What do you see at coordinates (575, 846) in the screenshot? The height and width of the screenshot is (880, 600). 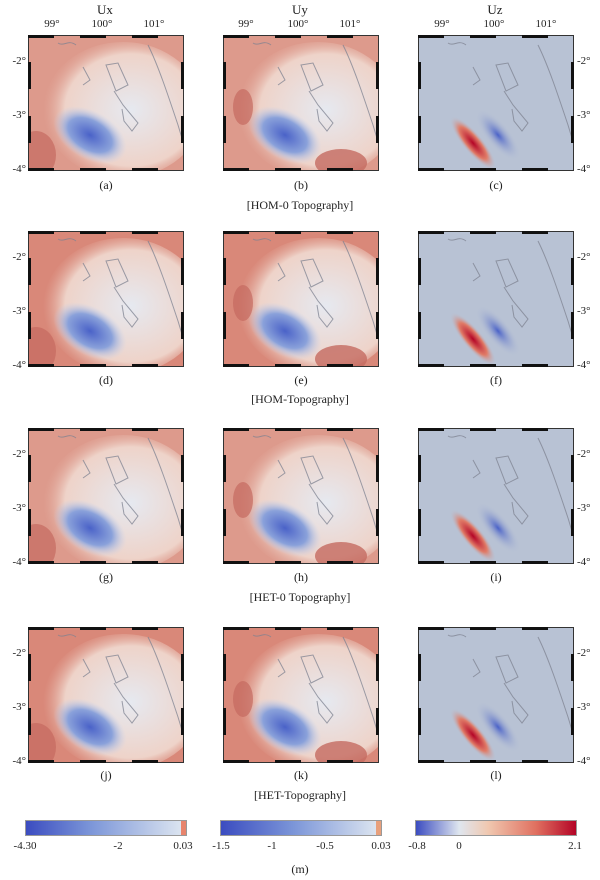 I see `colorbar-label: 2.1` at bounding box center [575, 846].